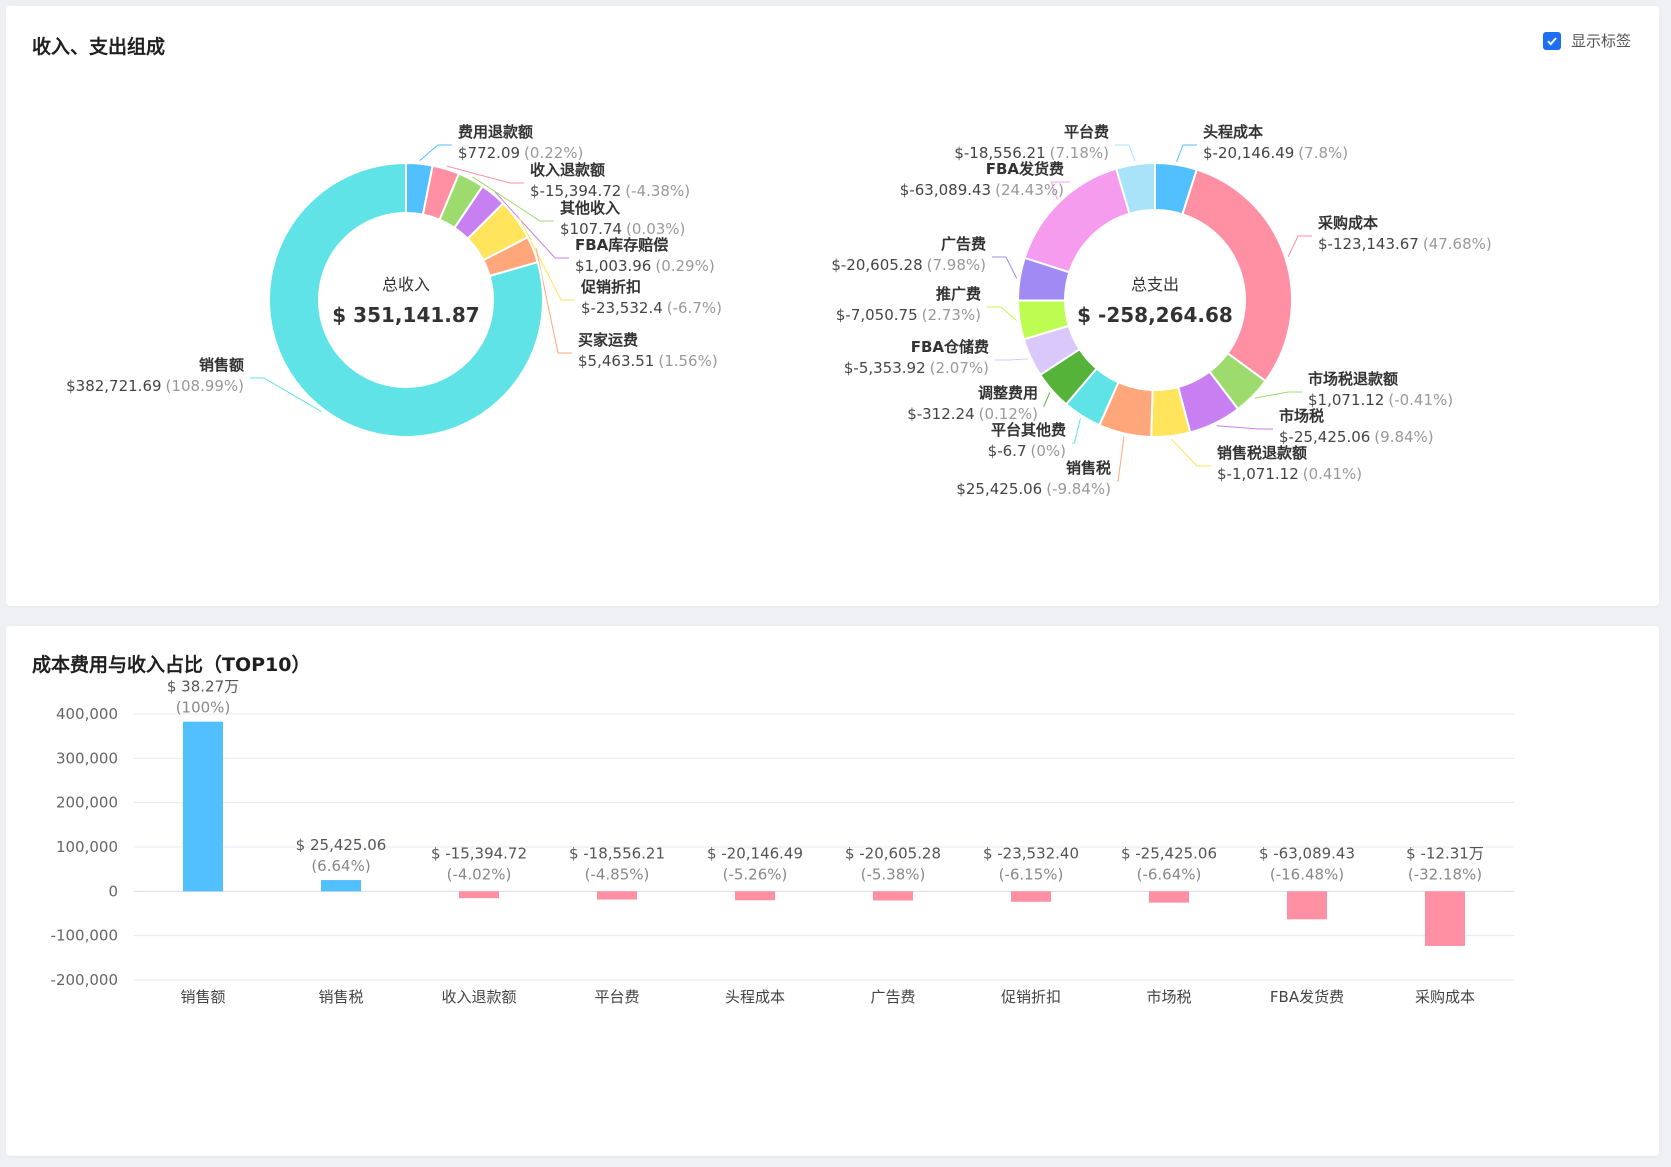  What do you see at coordinates (99, 47) in the screenshot?
I see `composition-title: 收入、支出组成` at bounding box center [99, 47].